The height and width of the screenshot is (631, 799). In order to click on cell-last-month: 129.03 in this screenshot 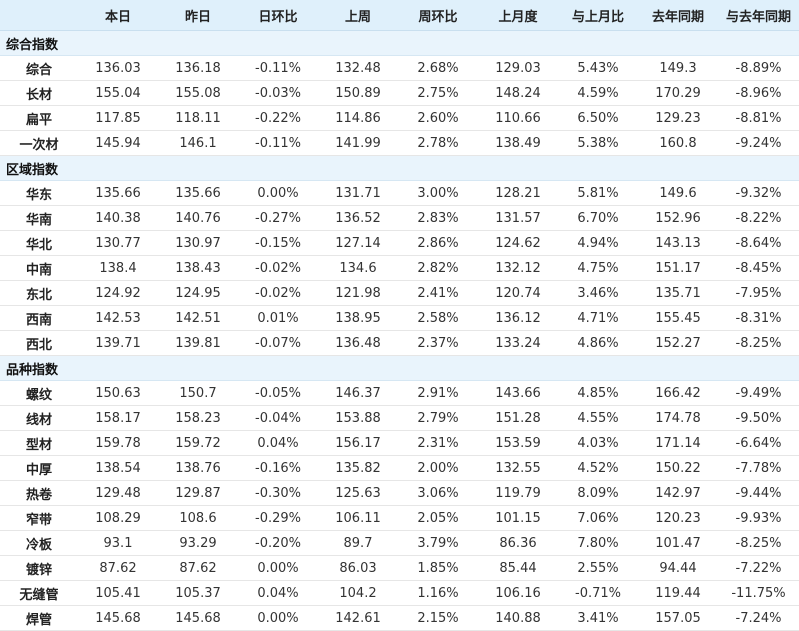, I will do `click(518, 68)`.